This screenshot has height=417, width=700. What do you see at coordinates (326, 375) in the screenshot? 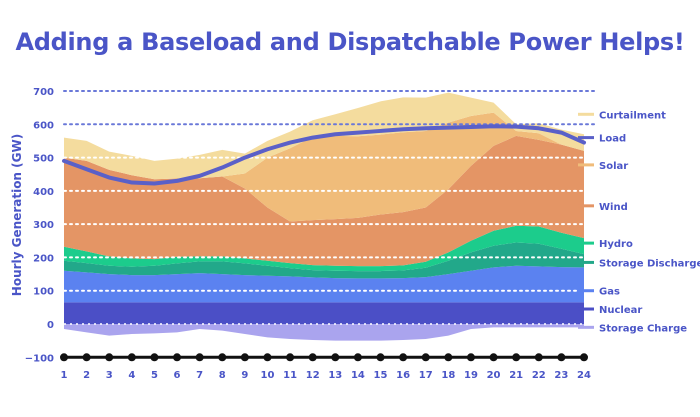
I see `x-axis-ticks: 1 2 3 4 5 6 7 8 9 10 11 12 13 14 15 16 17 18 19 20 21 22 23 24` at bounding box center [326, 375].